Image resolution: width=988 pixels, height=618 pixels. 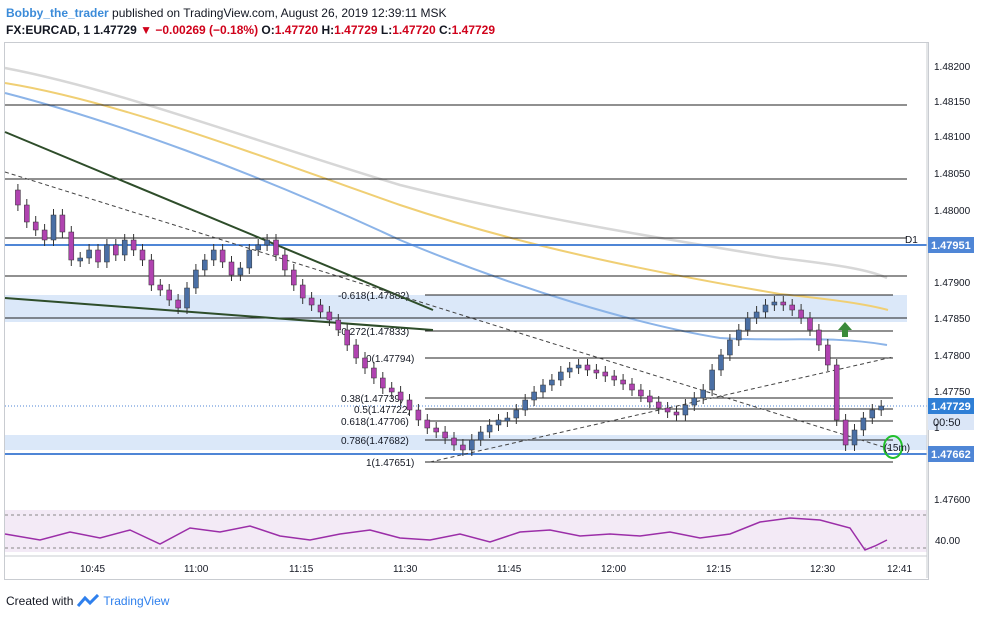 I want to click on last-price: 1.47729, so click(x=115, y=30).